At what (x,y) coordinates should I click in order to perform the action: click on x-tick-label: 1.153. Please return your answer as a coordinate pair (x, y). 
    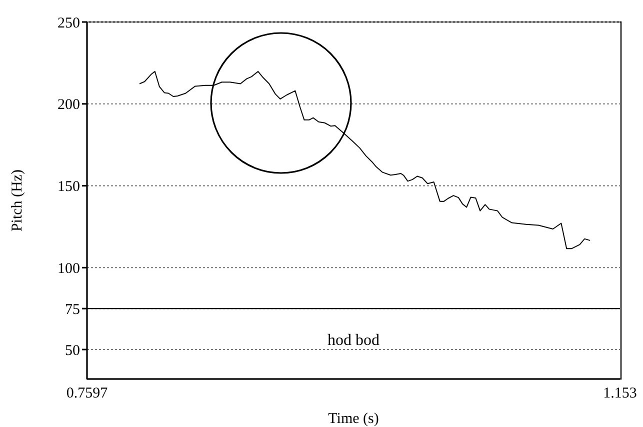
    Looking at the image, I should click on (620, 394).